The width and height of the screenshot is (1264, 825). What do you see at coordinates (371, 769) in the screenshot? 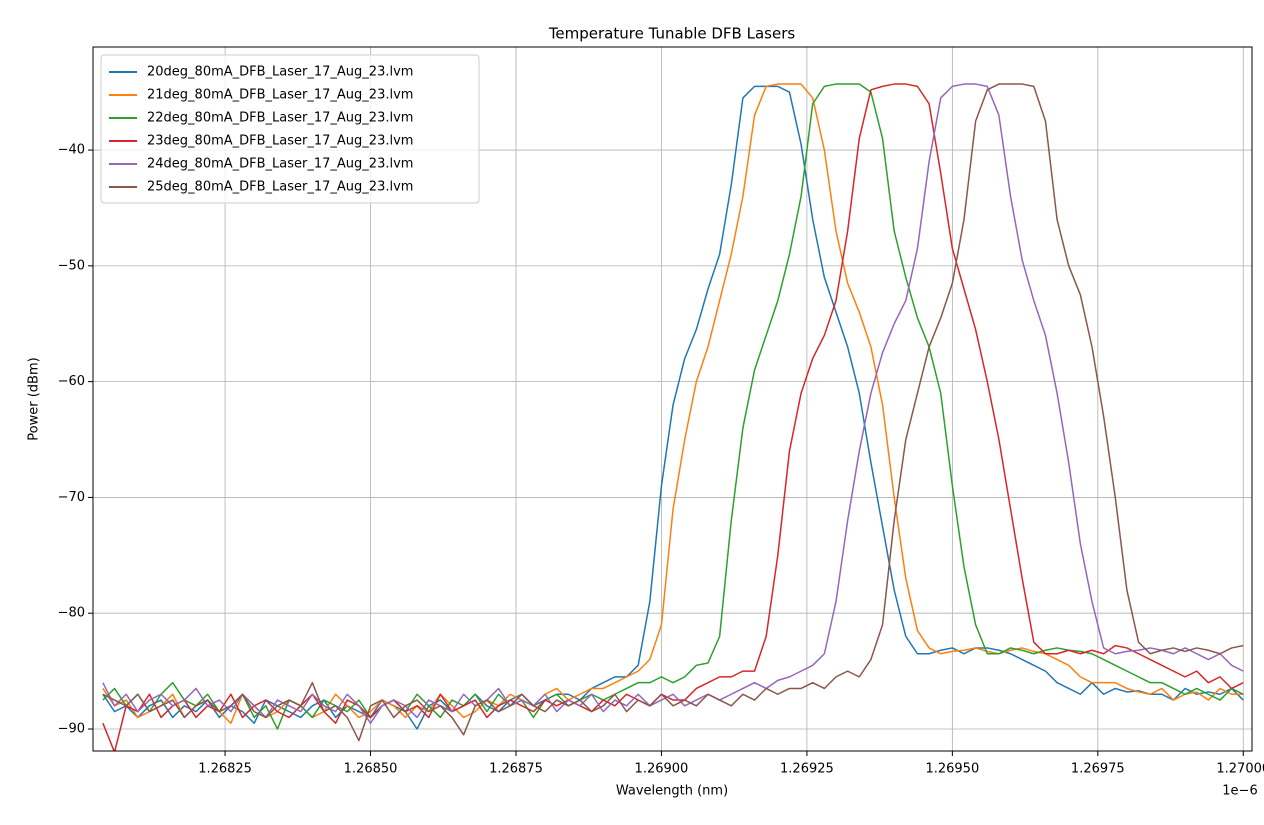
I see `x-tick-label: 1.26850` at bounding box center [371, 769].